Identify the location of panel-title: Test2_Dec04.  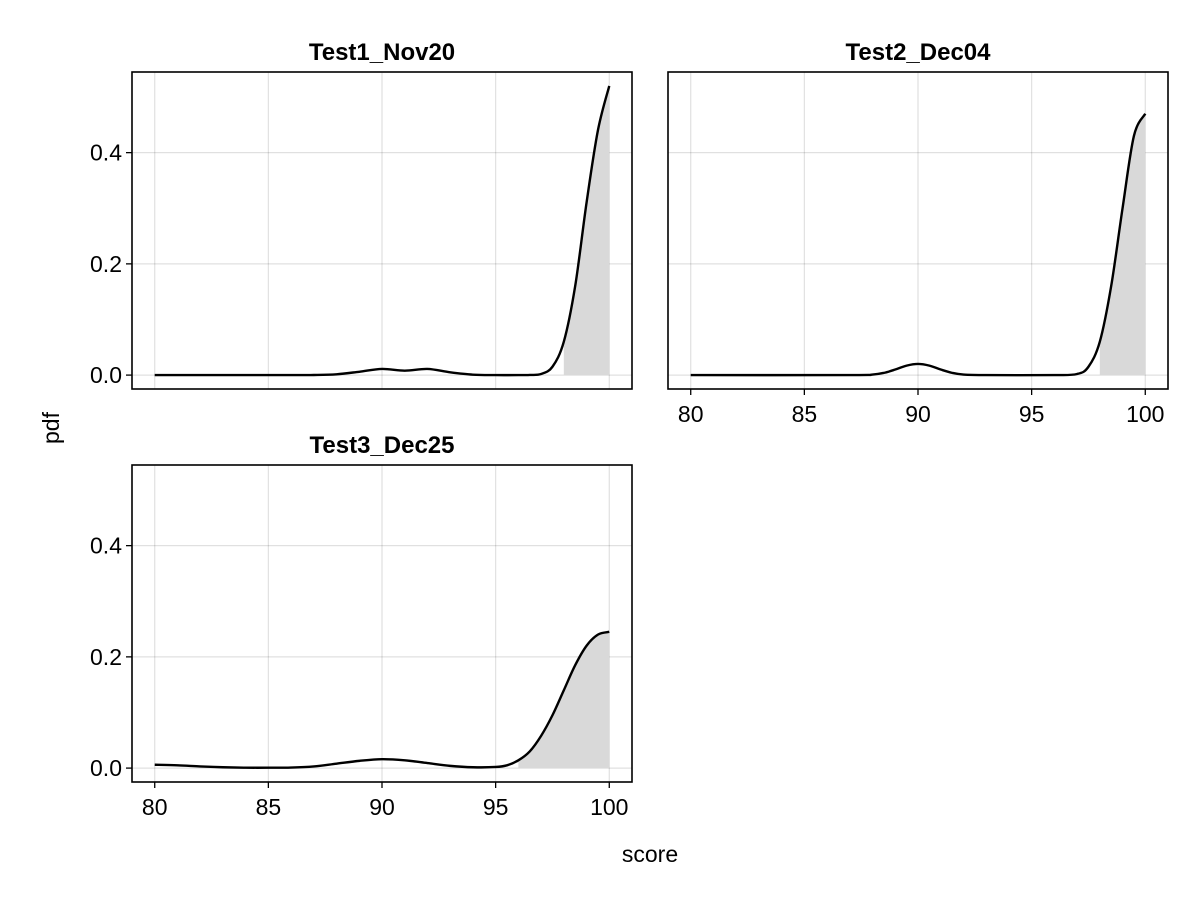
(919, 52).